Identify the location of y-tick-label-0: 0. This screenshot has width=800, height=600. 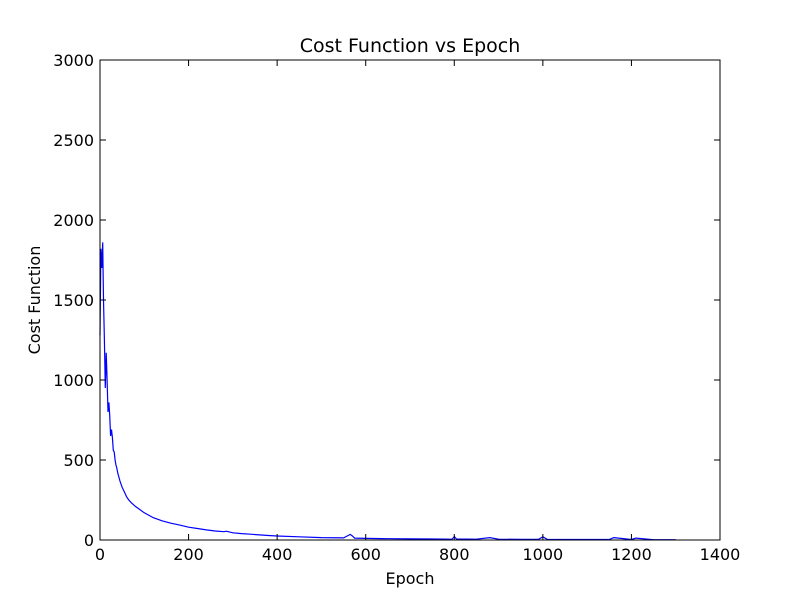
(89, 540).